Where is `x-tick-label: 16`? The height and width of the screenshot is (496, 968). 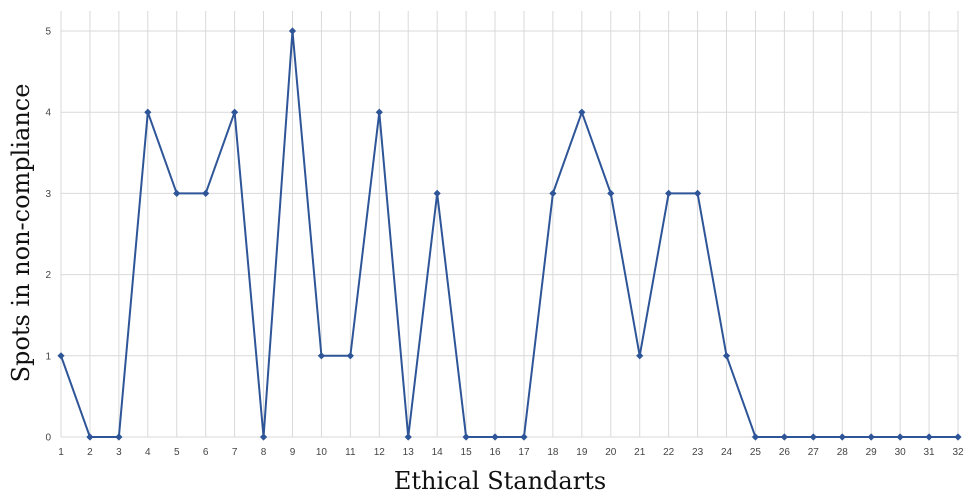 x-tick-label: 16 is located at coordinates (495, 452).